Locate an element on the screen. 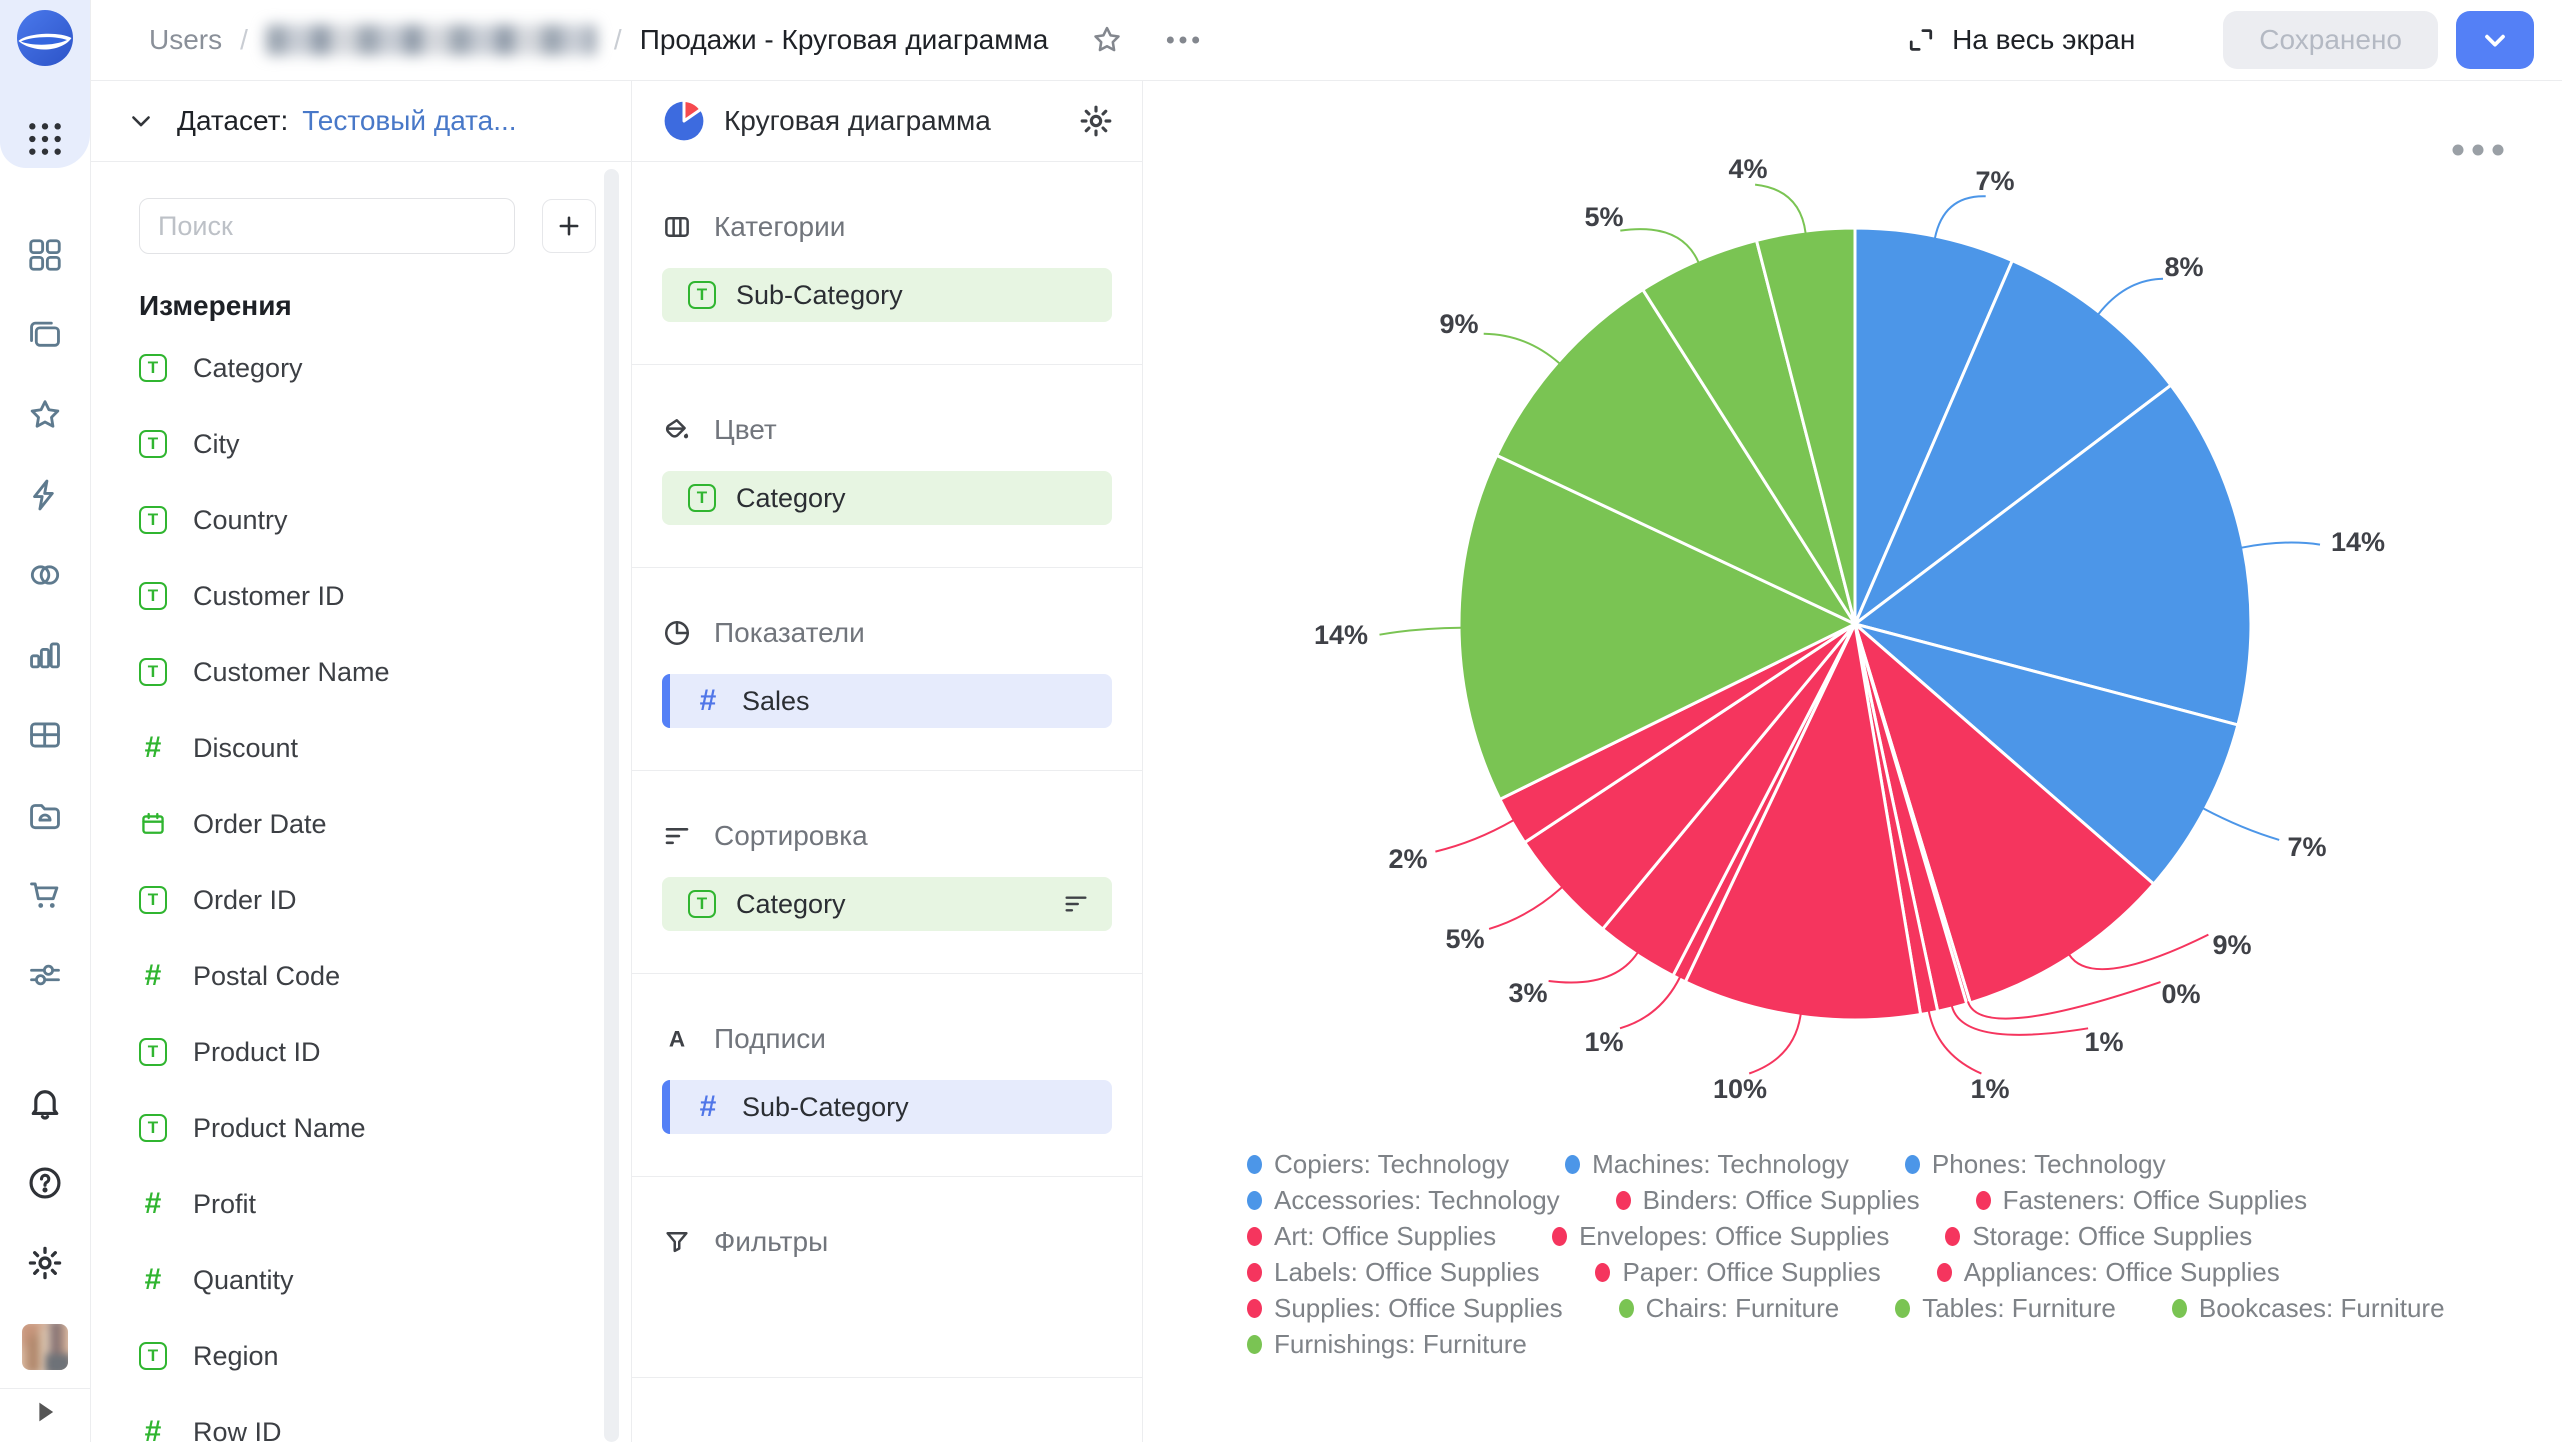 This screenshot has height=1443, width=2562. legend-item-envelopes: Envelopes: Office Supplies is located at coordinates (1720, 1236).